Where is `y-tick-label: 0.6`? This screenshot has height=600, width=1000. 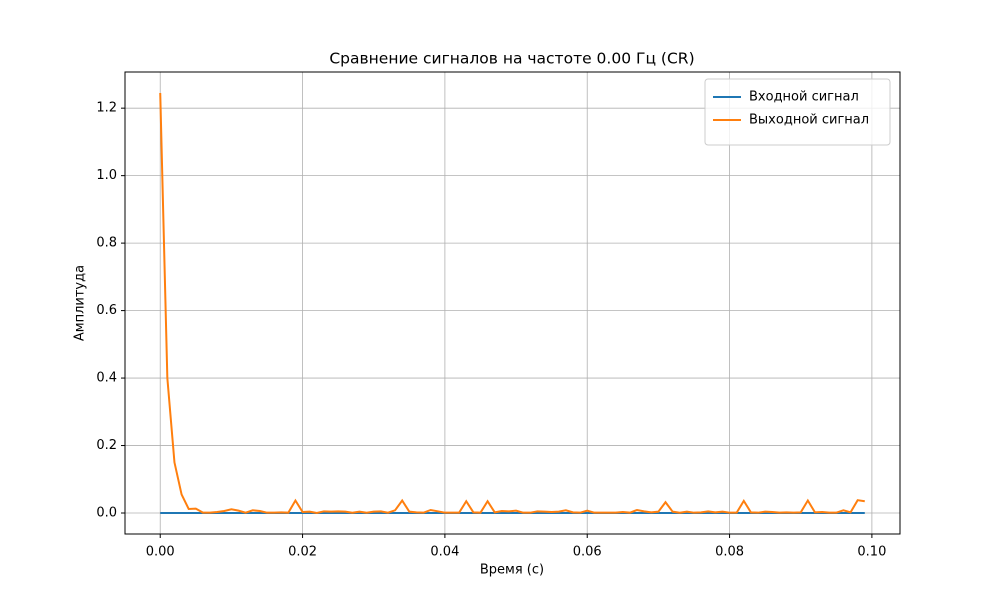
y-tick-label: 0.6 is located at coordinates (106, 310).